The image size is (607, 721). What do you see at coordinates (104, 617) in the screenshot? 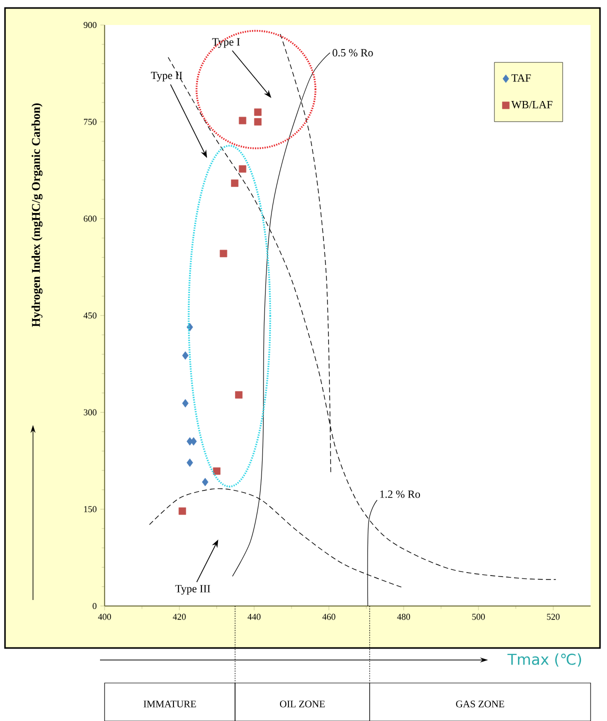
I see `x-tick-label: 400` at bounding box center [104, 617].